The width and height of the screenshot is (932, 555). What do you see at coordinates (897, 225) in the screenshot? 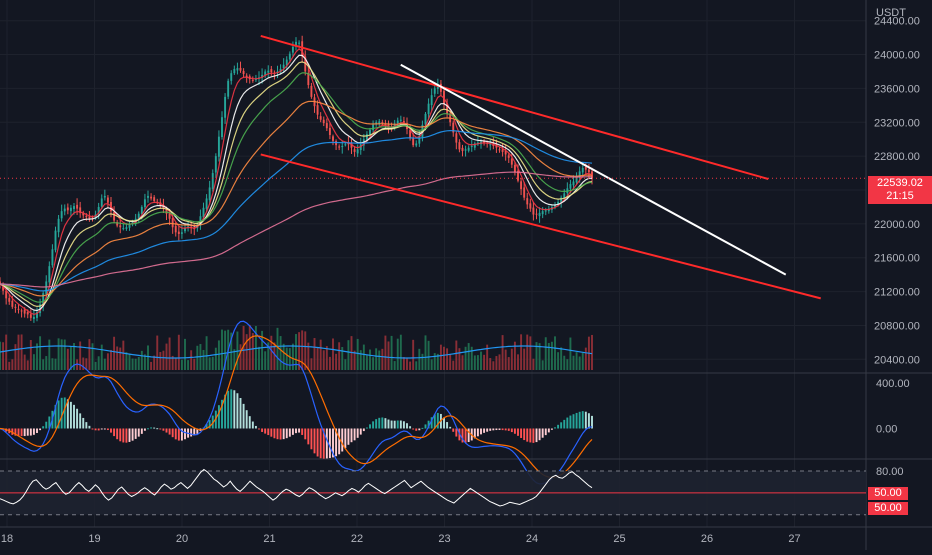
I see `price-axis-tick: 22000.00` at bounding box center [897, 225].